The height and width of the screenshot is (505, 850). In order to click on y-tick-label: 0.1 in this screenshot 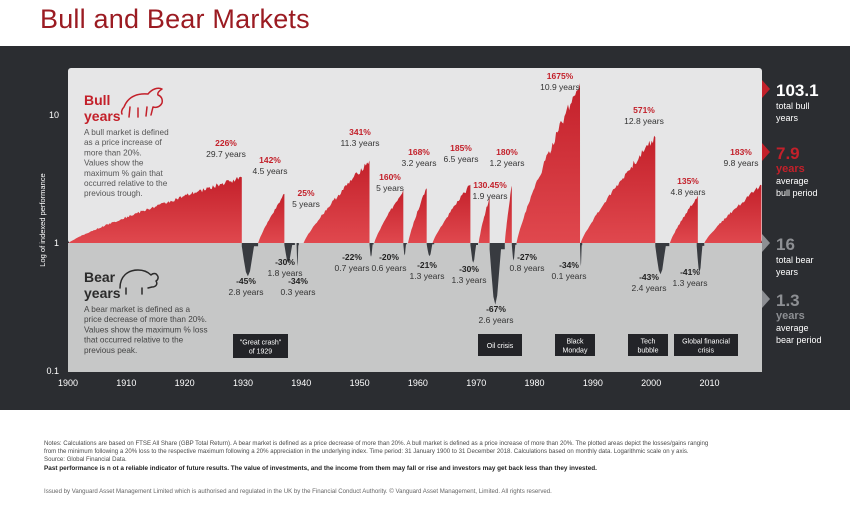, I will do `click(52, 371)`.